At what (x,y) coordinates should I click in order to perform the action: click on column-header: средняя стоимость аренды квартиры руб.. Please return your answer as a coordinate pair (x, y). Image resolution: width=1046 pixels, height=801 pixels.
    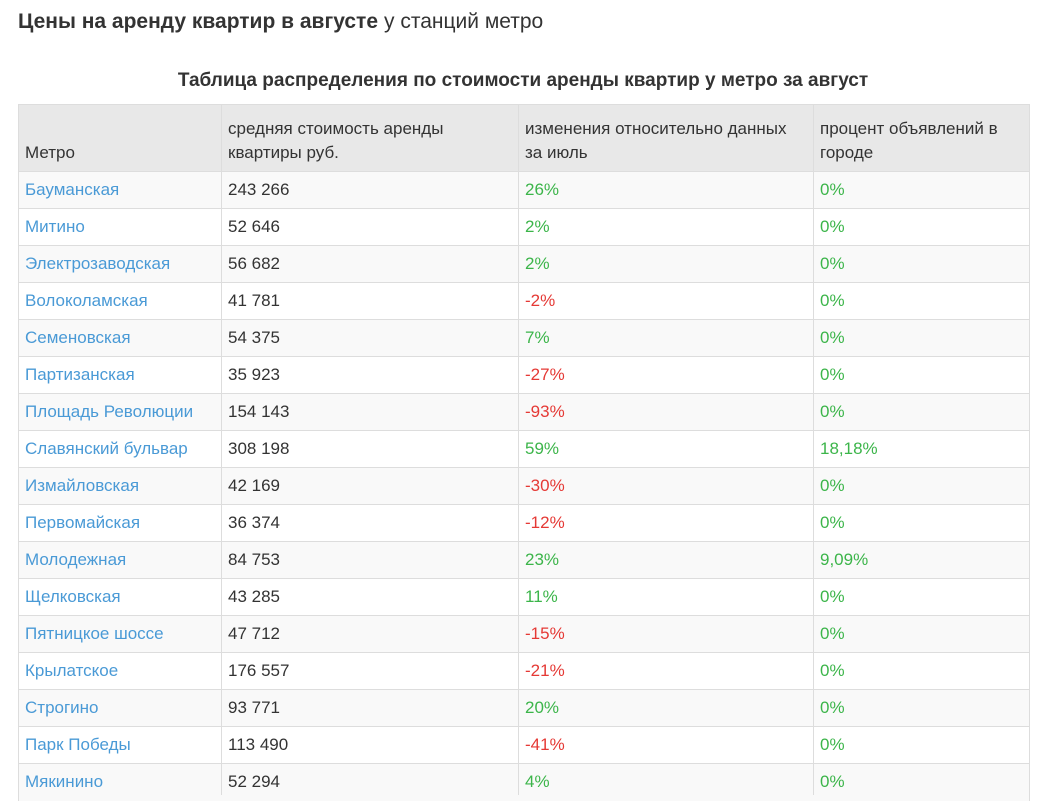
    Looking at the image, I should click on (370, 138).